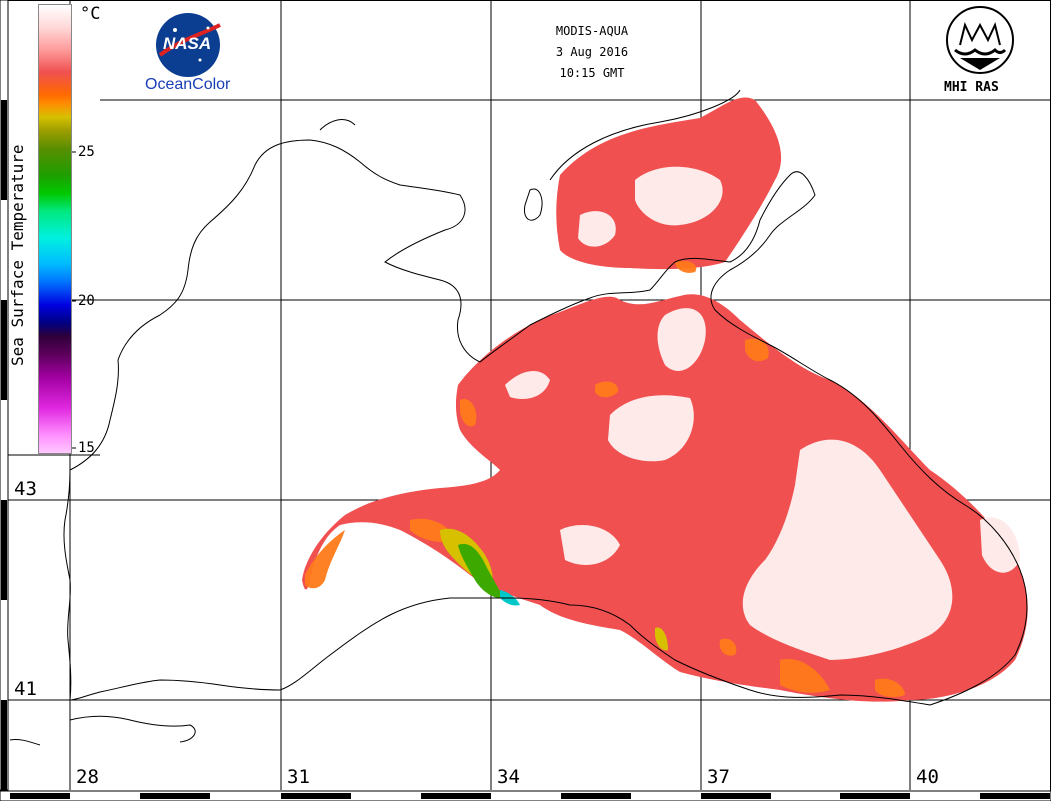 The width and height of the screenshot is (1051, 801). What do you see at coordinates (971, 87) in the screenshot?
I see `mhi-ras-caption: MHI RAS` at bounding box center [971, 87].